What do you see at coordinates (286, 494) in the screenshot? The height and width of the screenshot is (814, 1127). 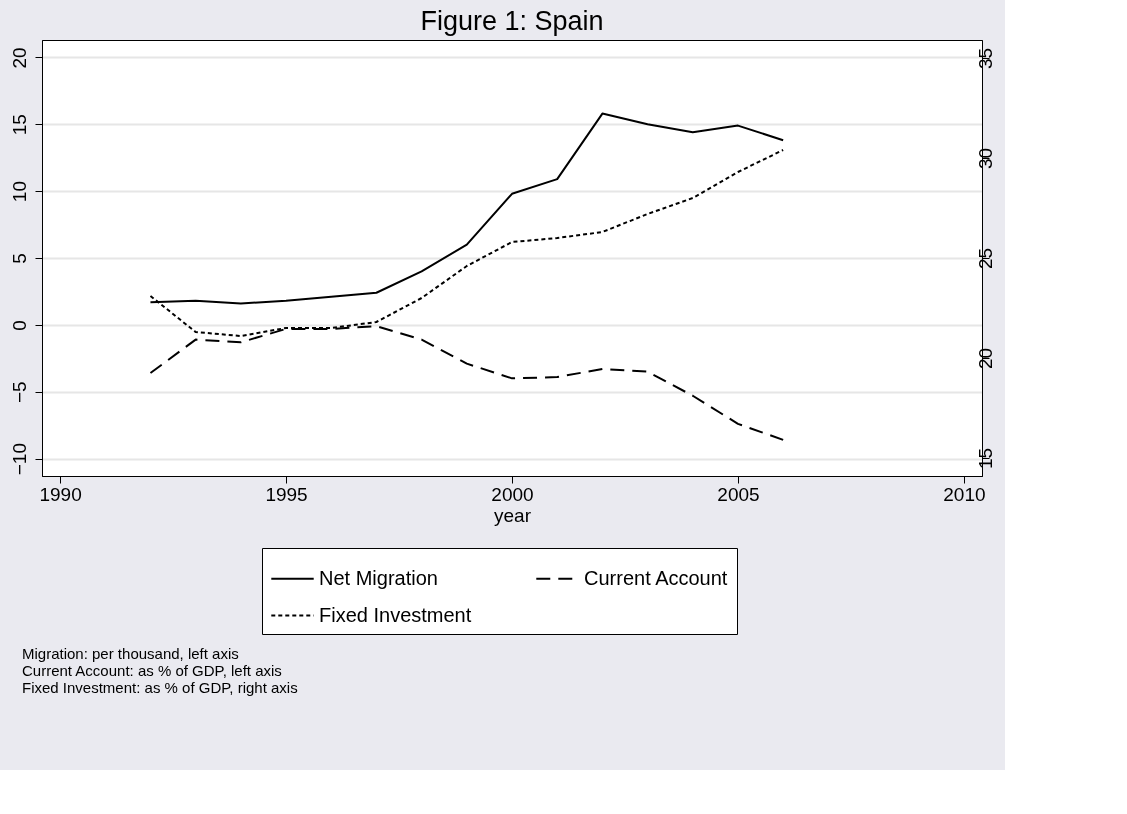 I see `x-tick-label: 1995` at bounding box center [286, 494].